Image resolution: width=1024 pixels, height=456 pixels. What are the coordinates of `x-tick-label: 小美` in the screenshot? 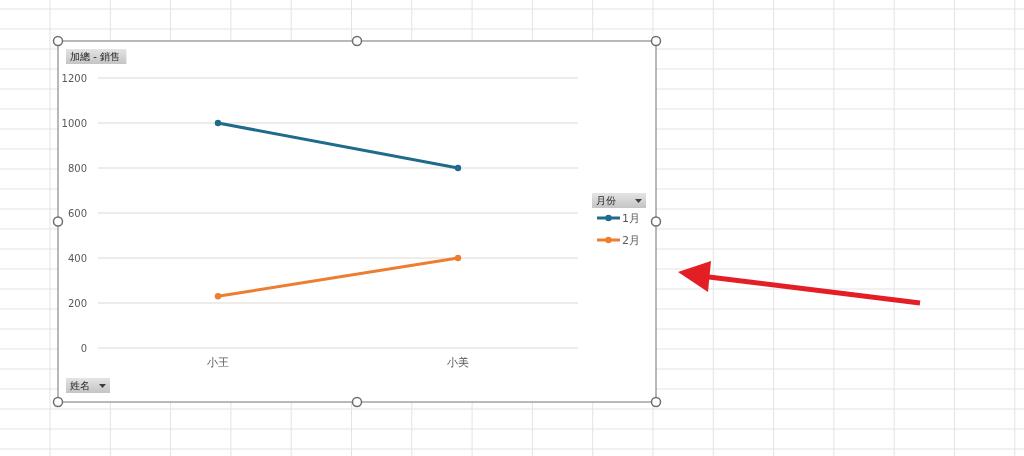 It's located at (458, 362).